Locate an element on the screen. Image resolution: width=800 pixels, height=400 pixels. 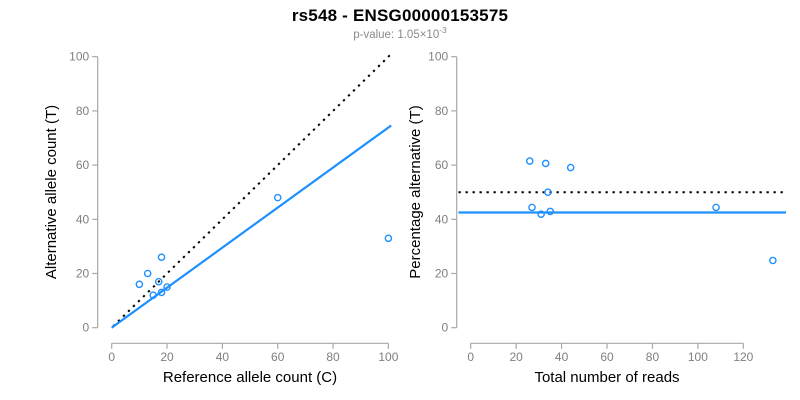
y-axis-label: Percentage alternative (T) is located at coordinates (415, 191).